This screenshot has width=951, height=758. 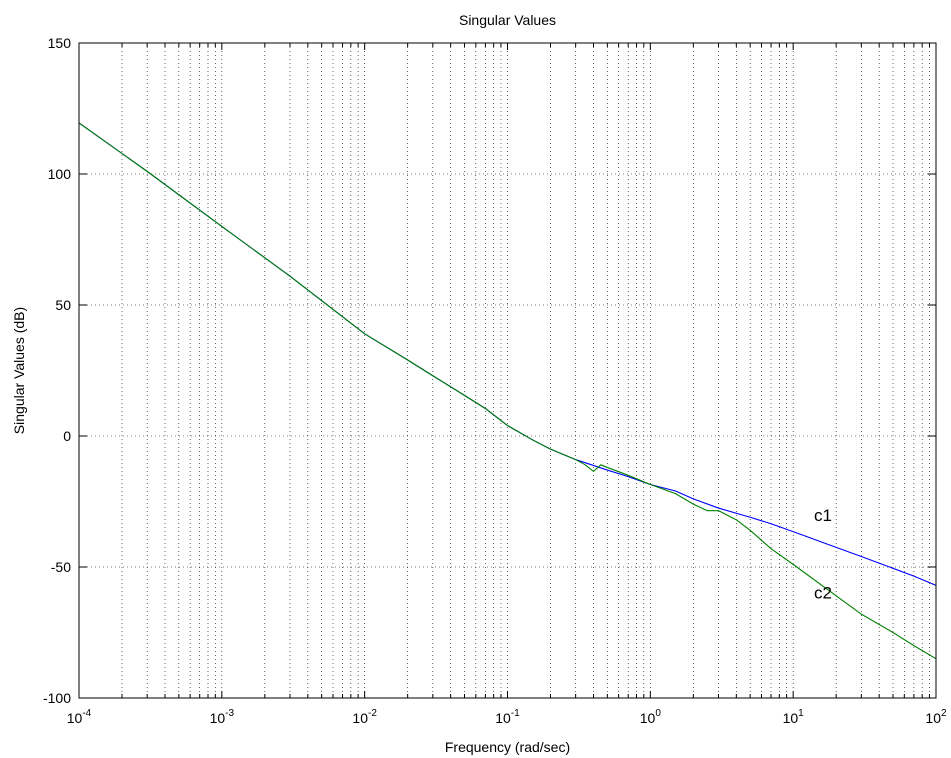 I want to click on x-tick-label: 10⁻³, so click(x=222, y=717).